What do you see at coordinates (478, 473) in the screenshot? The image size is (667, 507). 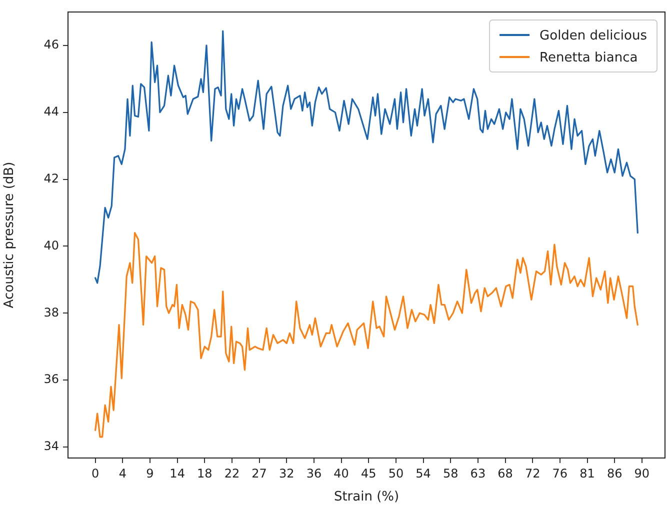 I see `x-tick-label: 63` at bounding box center [478, 473].